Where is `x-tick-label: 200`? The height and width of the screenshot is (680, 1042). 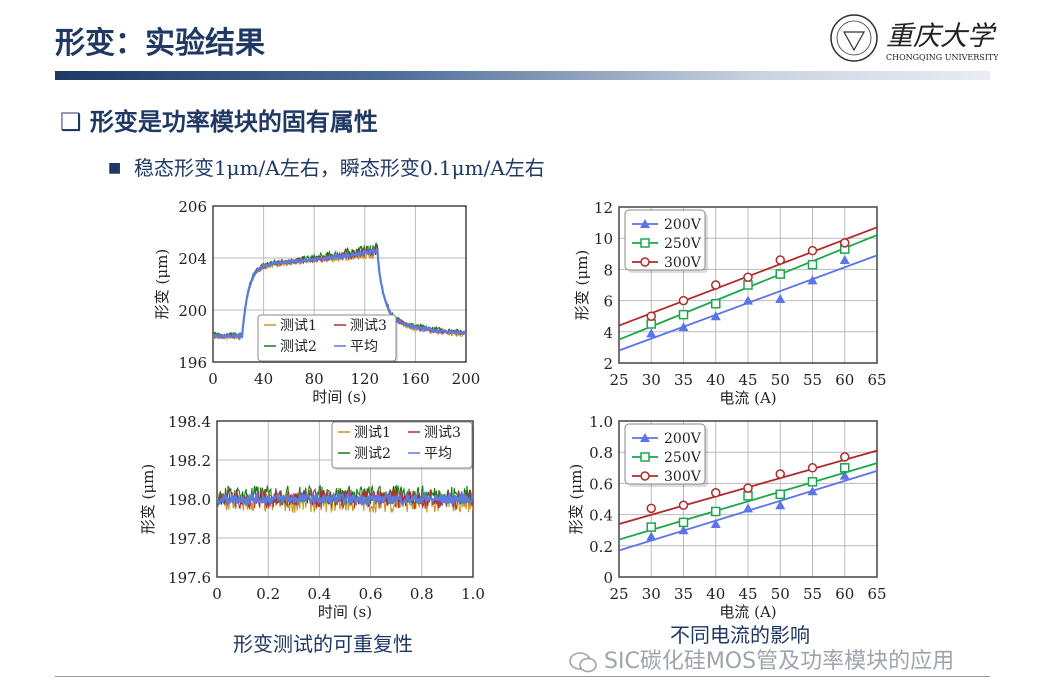 x-tick-label: 200 is located at coordinates (466, 379).